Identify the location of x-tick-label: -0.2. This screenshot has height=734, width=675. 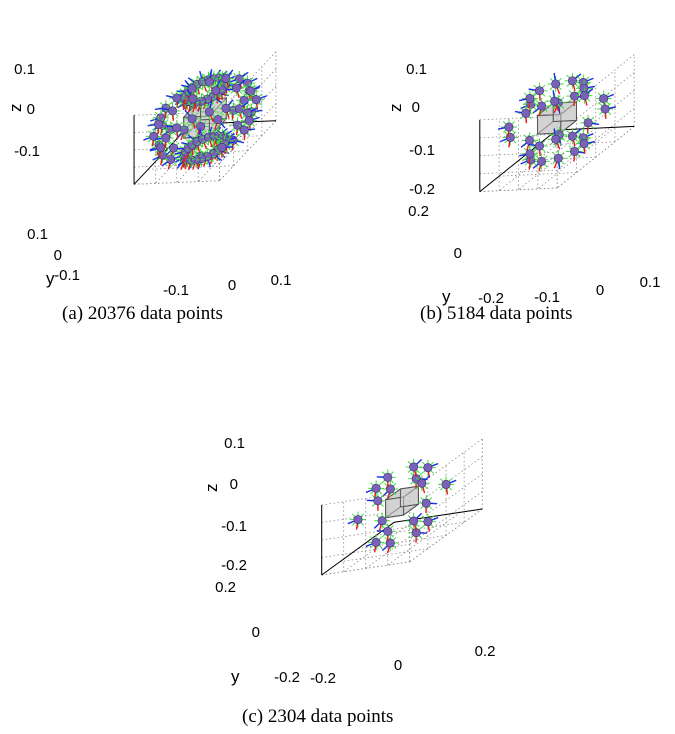
(323, 678).